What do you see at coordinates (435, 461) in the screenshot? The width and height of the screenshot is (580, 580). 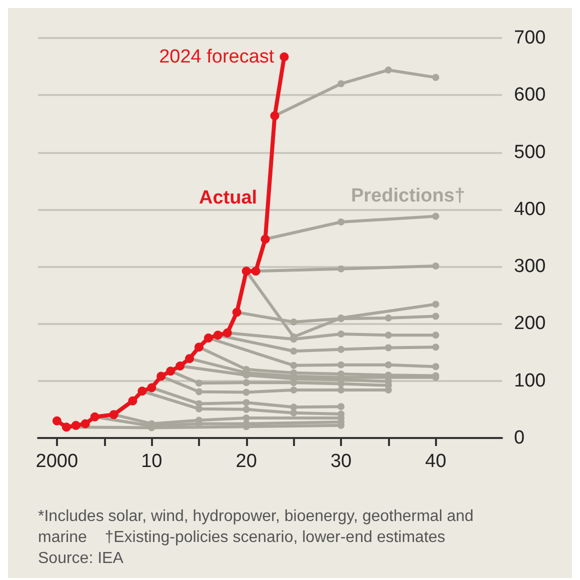 I see `x-tick-label: 40` at bounding box center [435, 461].